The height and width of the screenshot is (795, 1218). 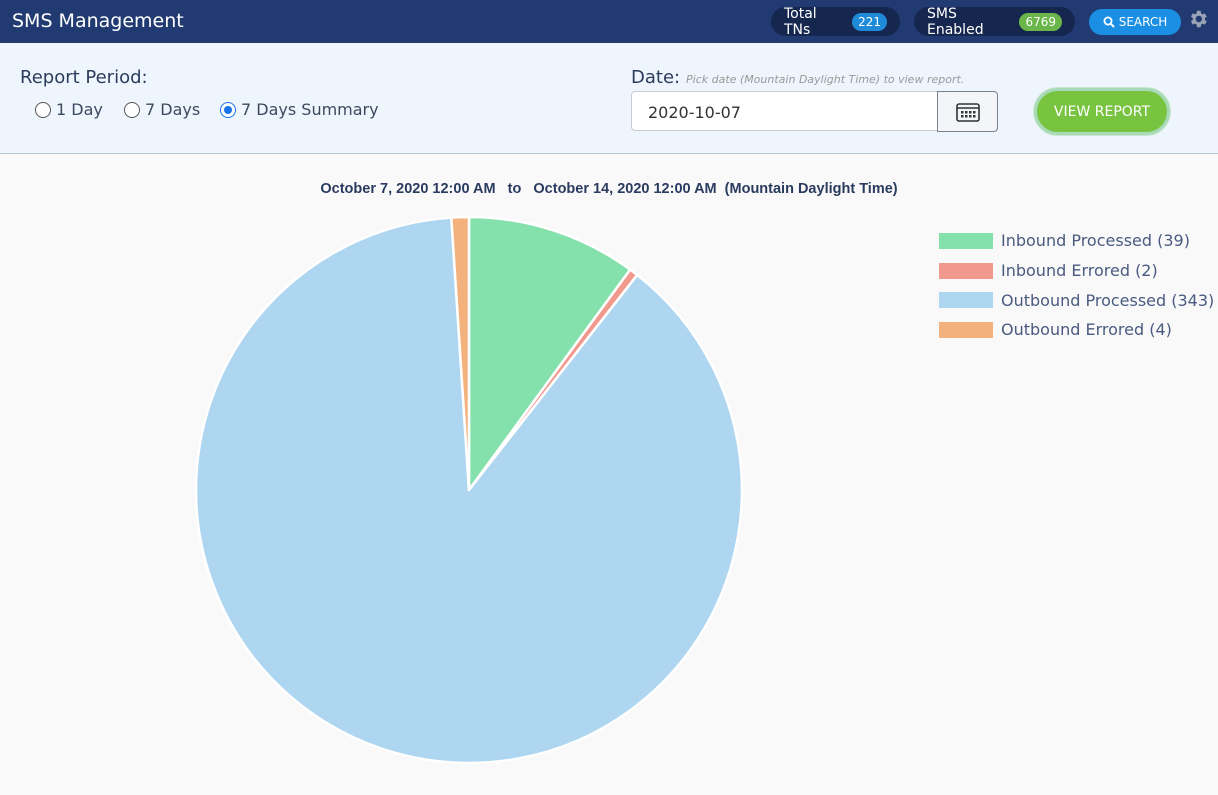 I want to click on sms-enabled-badge: SMS Enabled 6769, so click(x=994, y=21).